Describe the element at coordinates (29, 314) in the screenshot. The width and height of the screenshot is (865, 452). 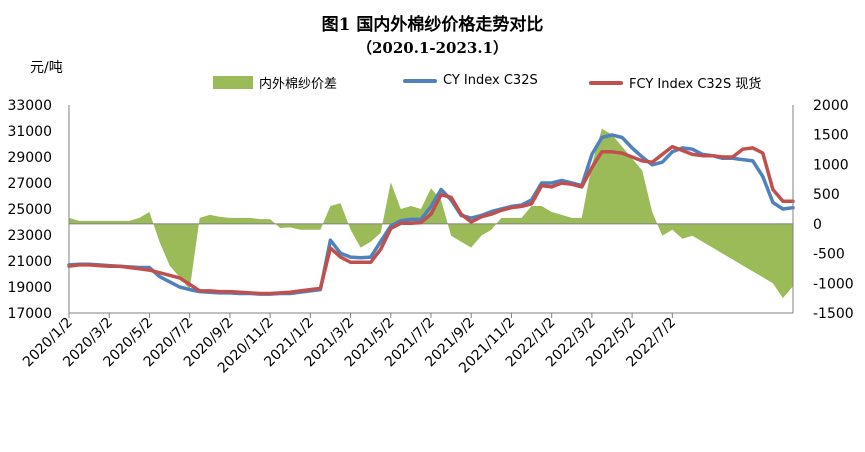
I see `y-tick-label: 17000` at that location.